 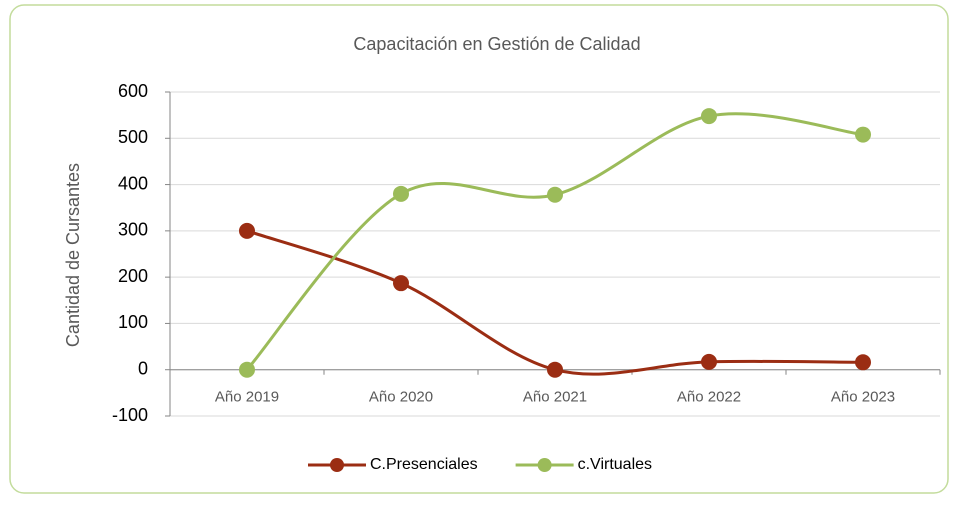 What do you see at coordinates (496, 44) in the screenshot?
I see `chart-title: Capacitación en Gestión de Calidad` at bounding box center [496, 44].